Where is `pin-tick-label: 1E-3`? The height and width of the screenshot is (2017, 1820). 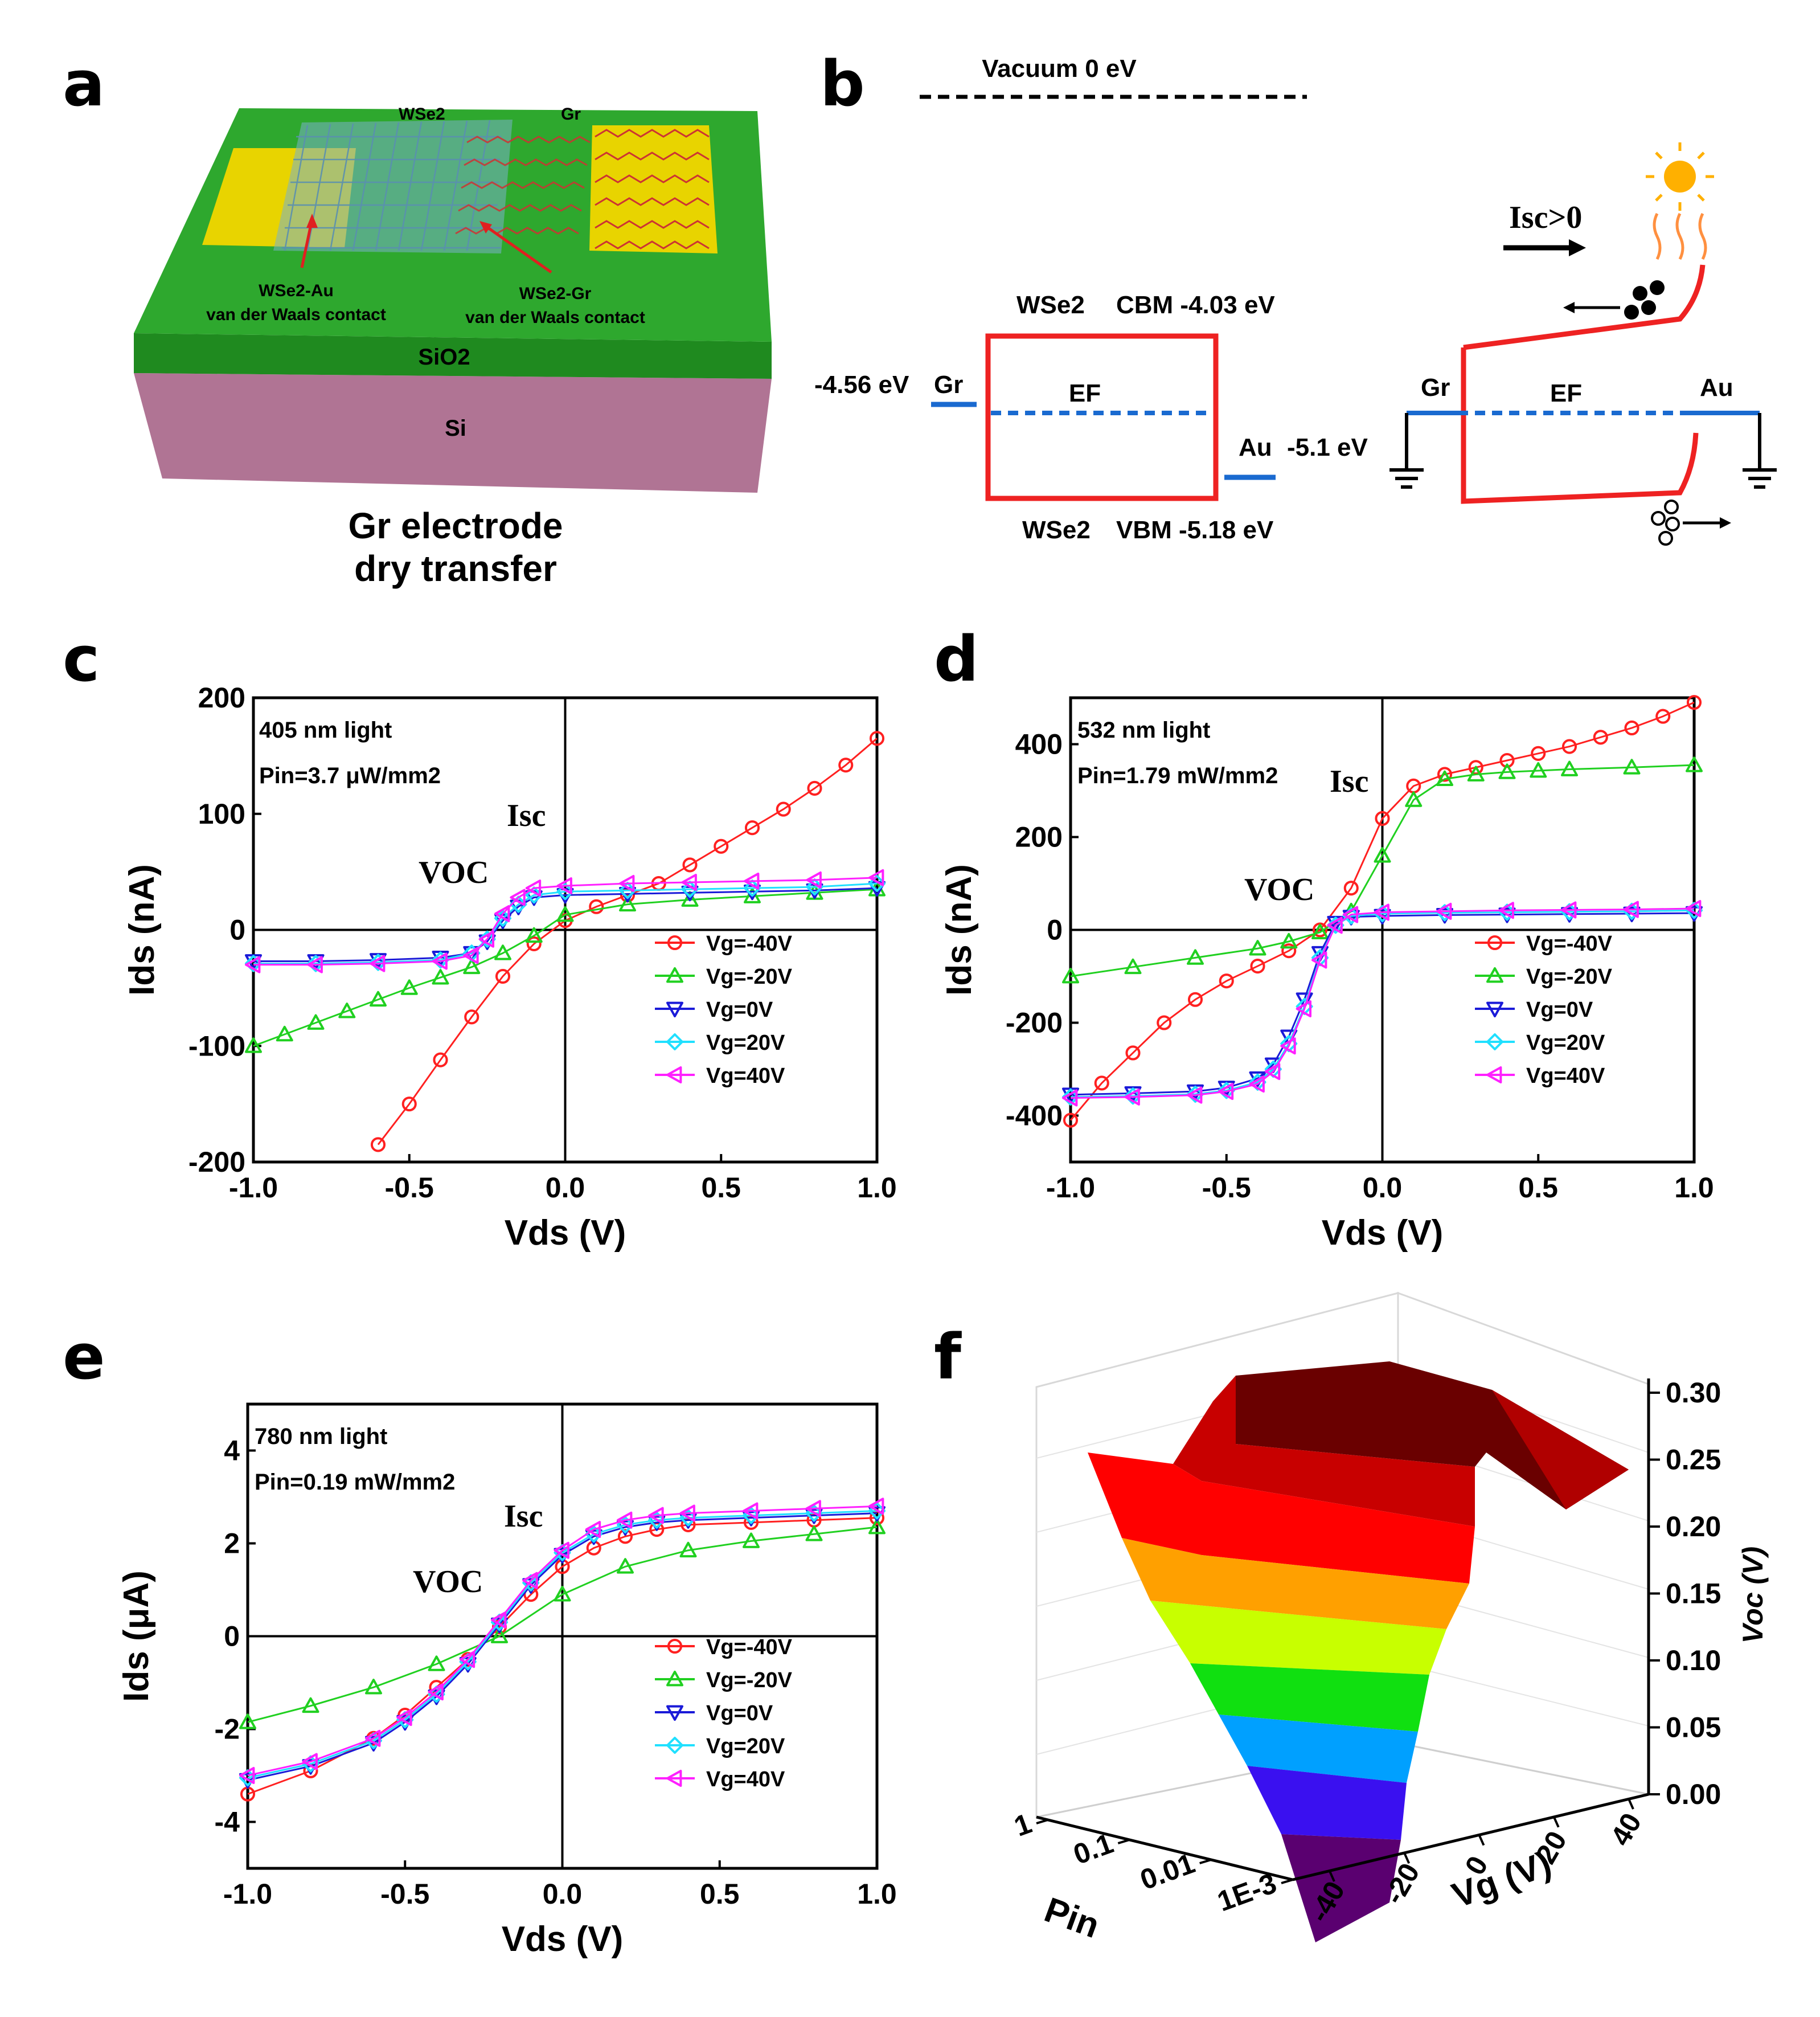
pin-tick-label: 1E-3 is located at coordinates (1246, 1893).